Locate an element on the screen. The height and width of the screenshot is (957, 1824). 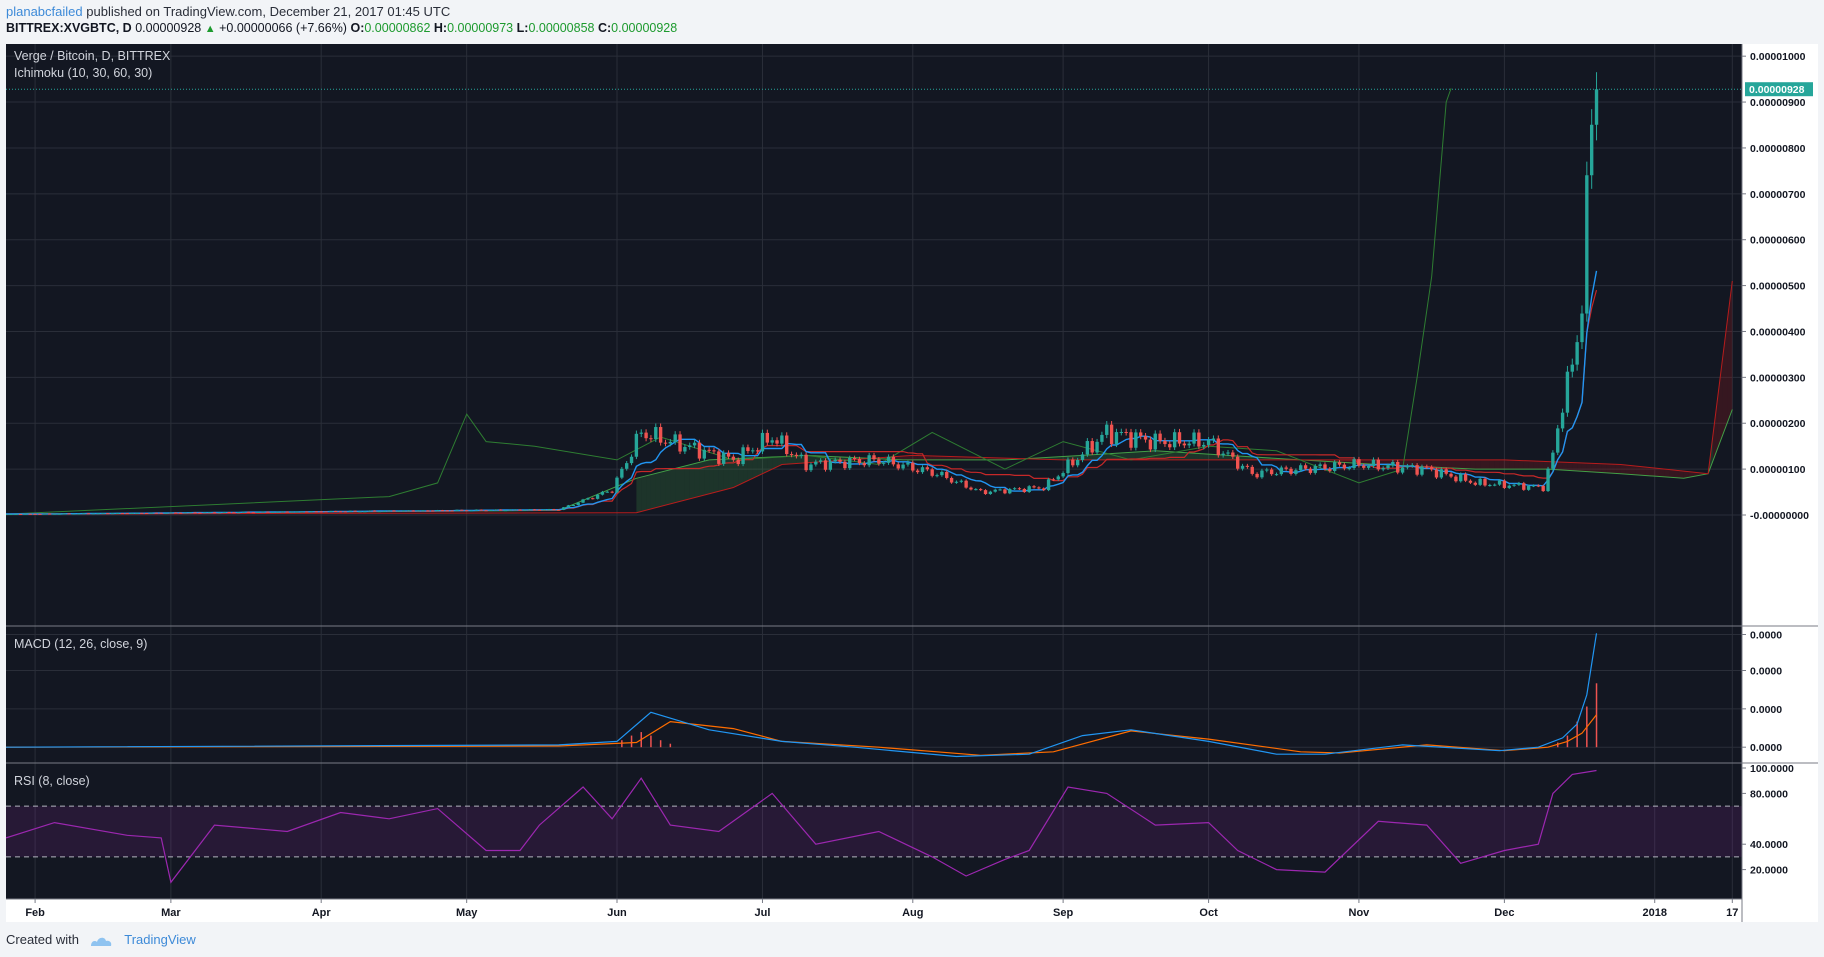
time-tick-label: Dec is located at coordinates (1504, 913).